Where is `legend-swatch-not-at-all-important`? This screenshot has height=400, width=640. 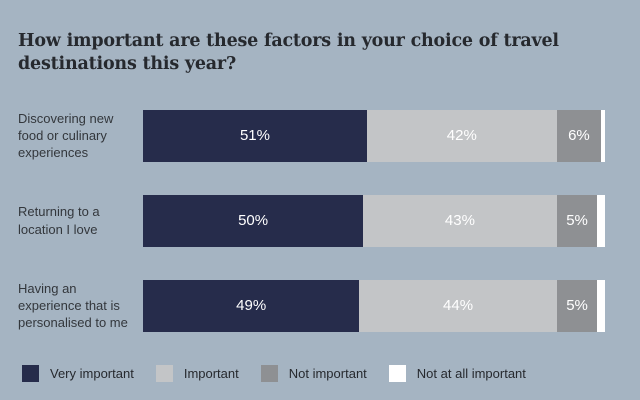
legend-swatch-not-at-all-important is located at coordinates (397, 373).